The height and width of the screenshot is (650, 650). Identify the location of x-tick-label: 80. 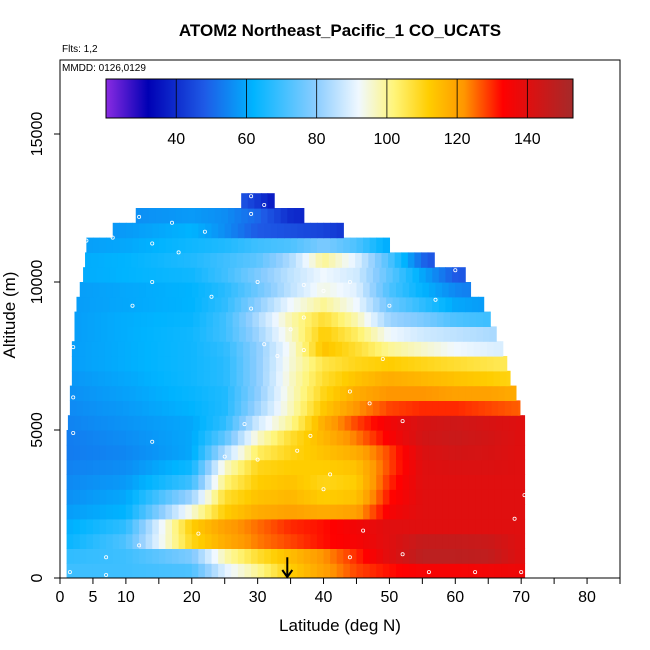
(587, 597).